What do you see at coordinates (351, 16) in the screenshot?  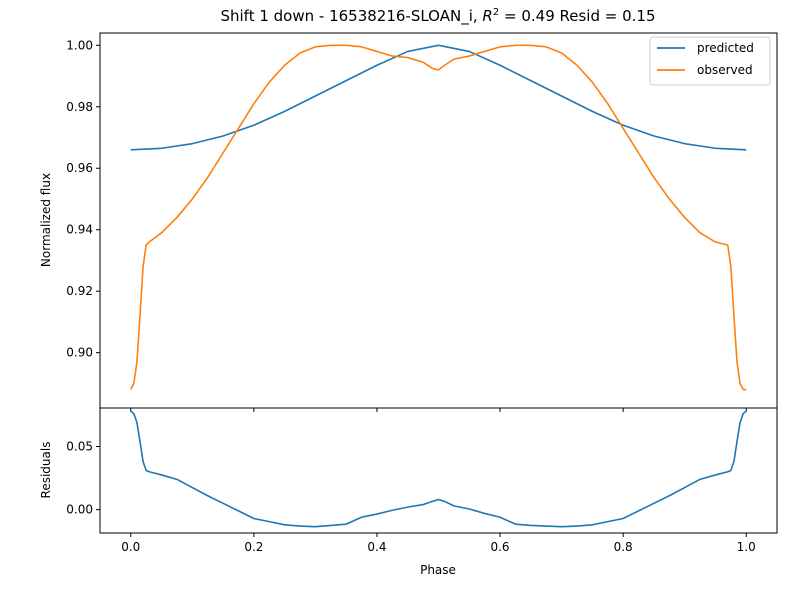 I see `title-prefix: Shift 1 down - 16538216-SLOAN_i,` at bounding box center [351, 16].